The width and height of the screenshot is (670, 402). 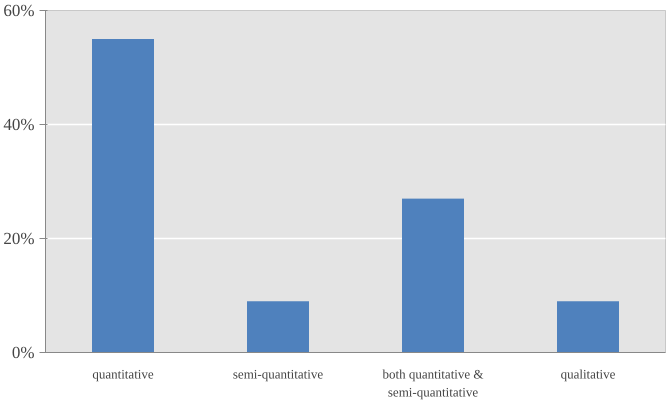 I want to click on x-tick-label: both quantitative & semi-quantitative, so click(x=433, y=383).